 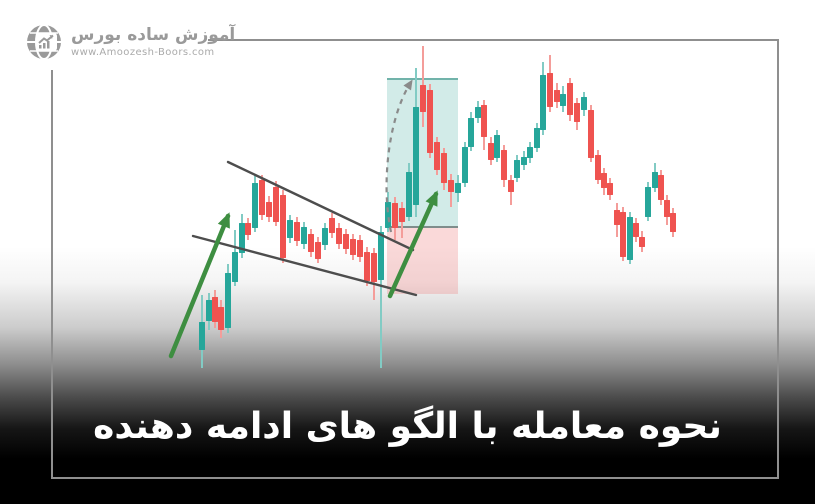 What do you see at coordinates (381, 297) in the screenshot?
I see `candle-wick` at bounding box center [381, 297].